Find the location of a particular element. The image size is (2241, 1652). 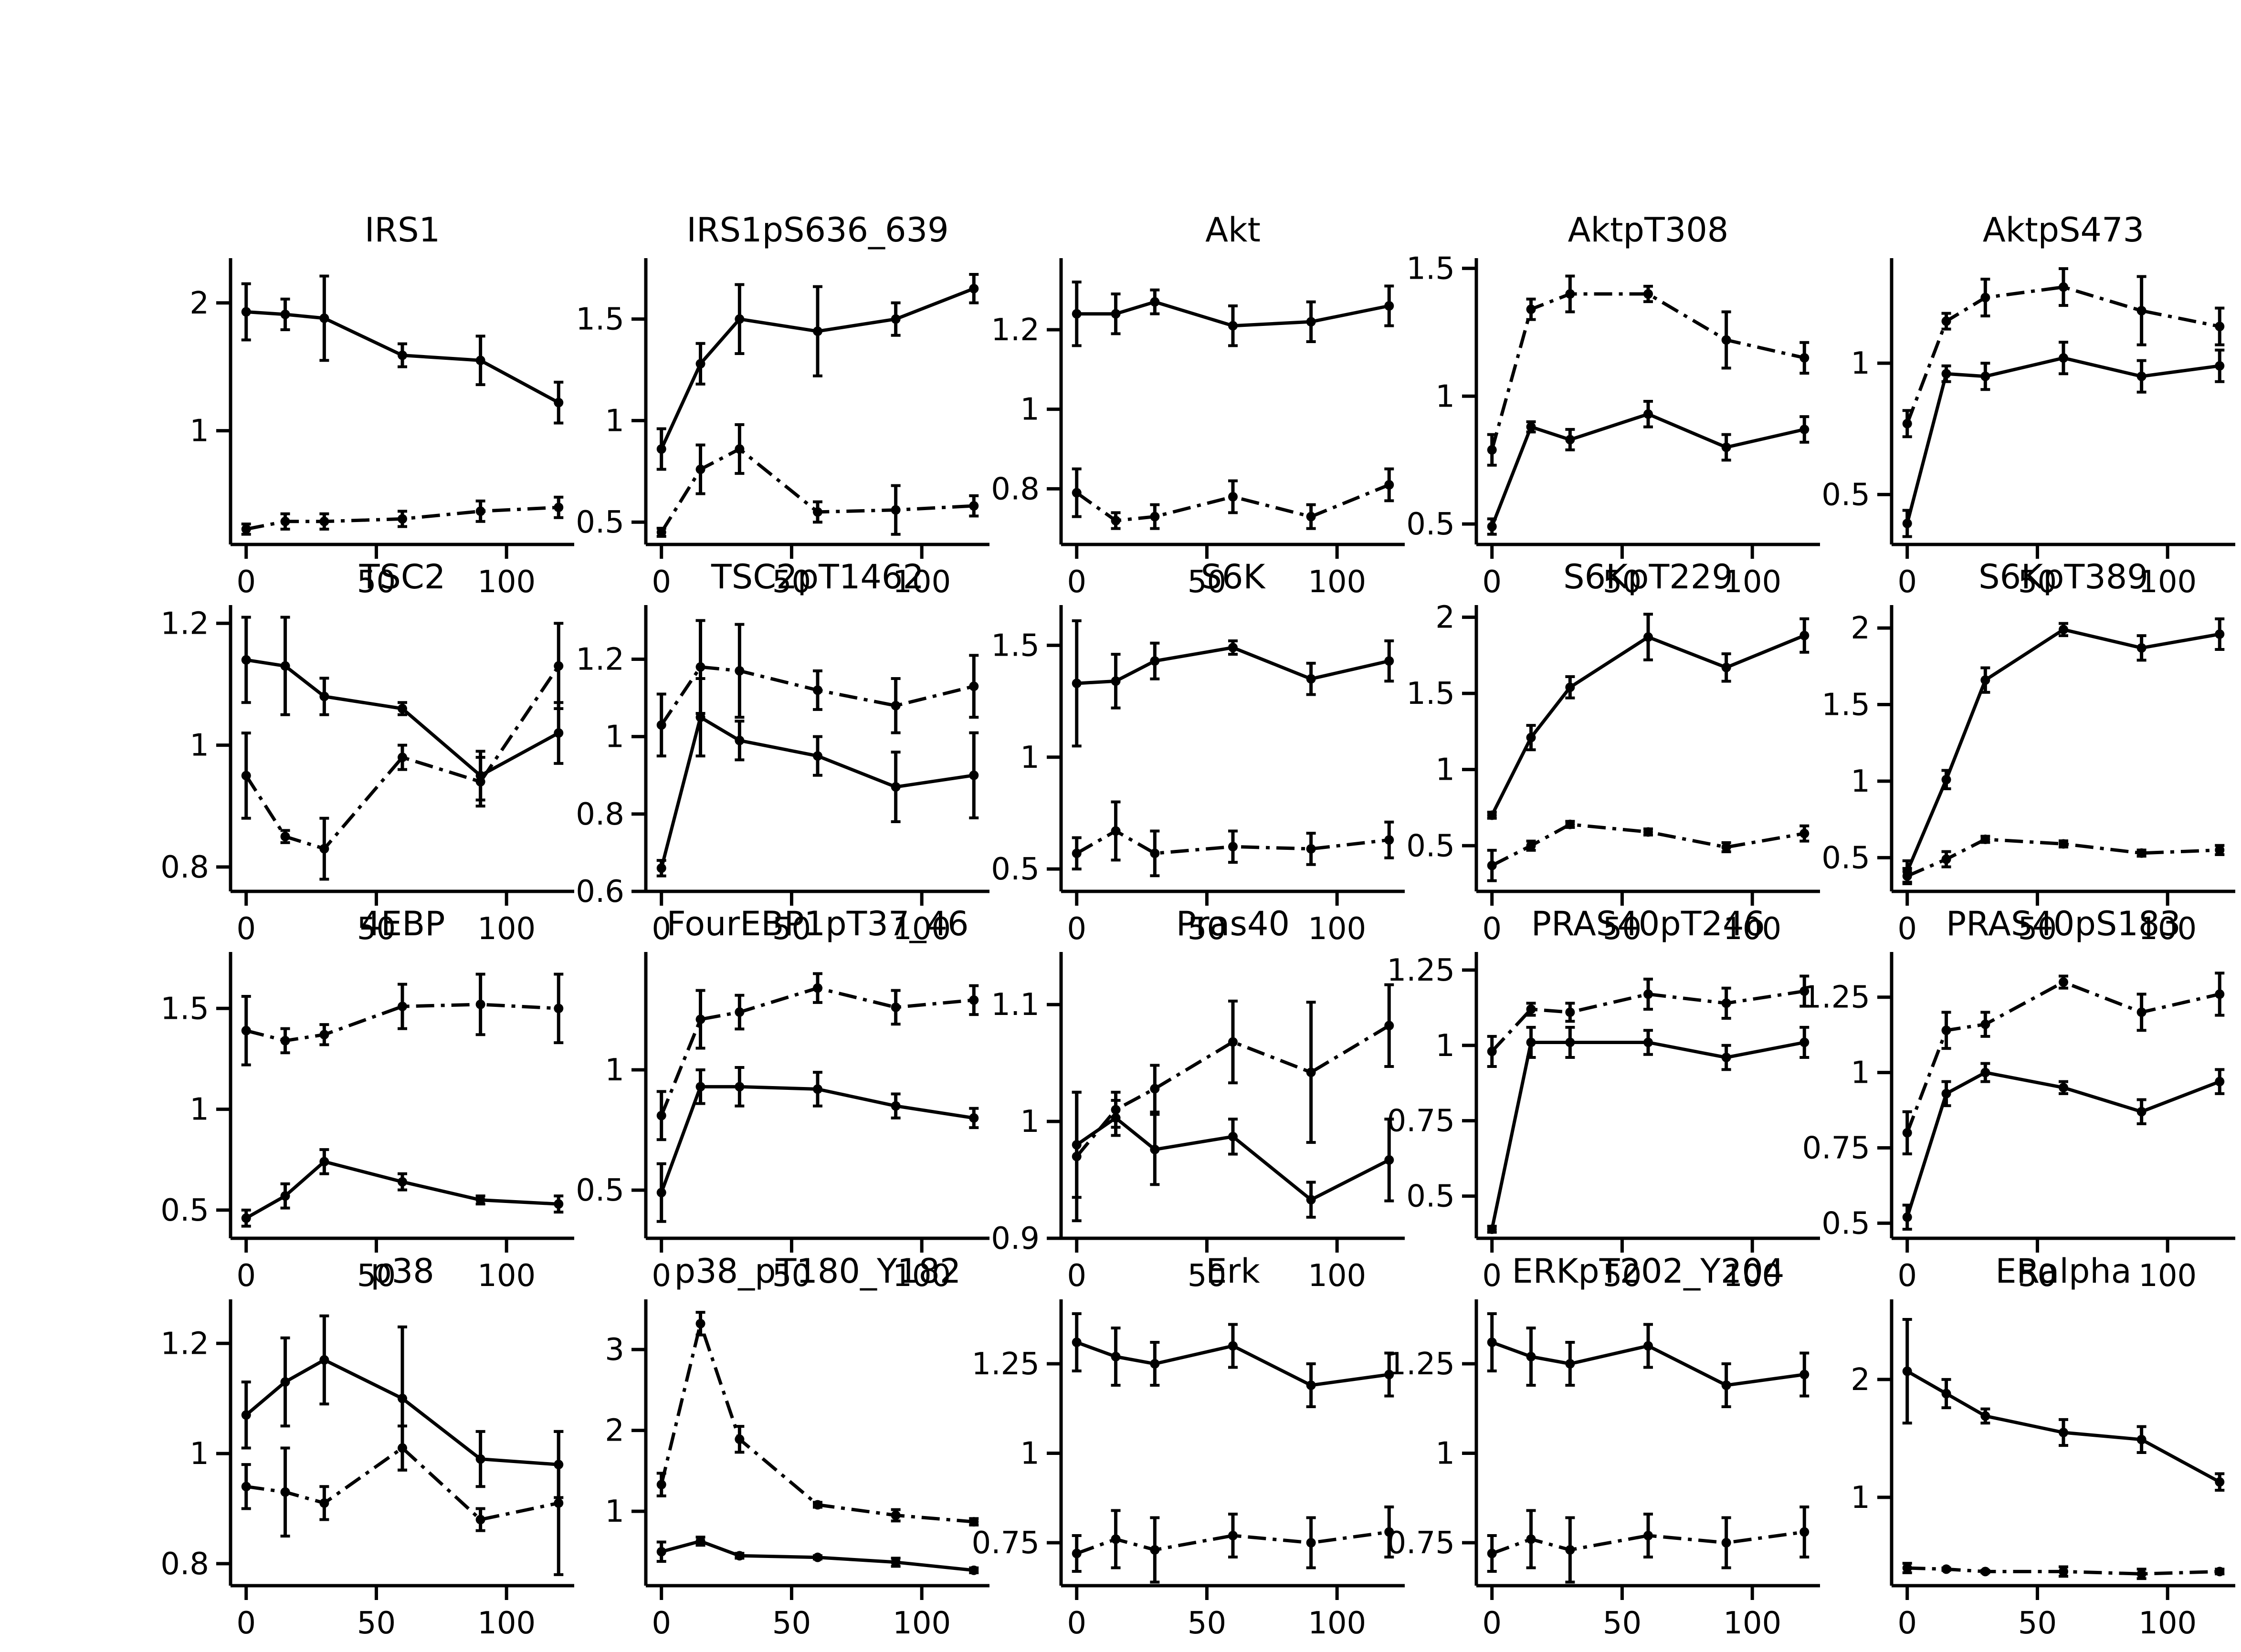

subplot-title: Akt is located at coordinates (1233, 230).